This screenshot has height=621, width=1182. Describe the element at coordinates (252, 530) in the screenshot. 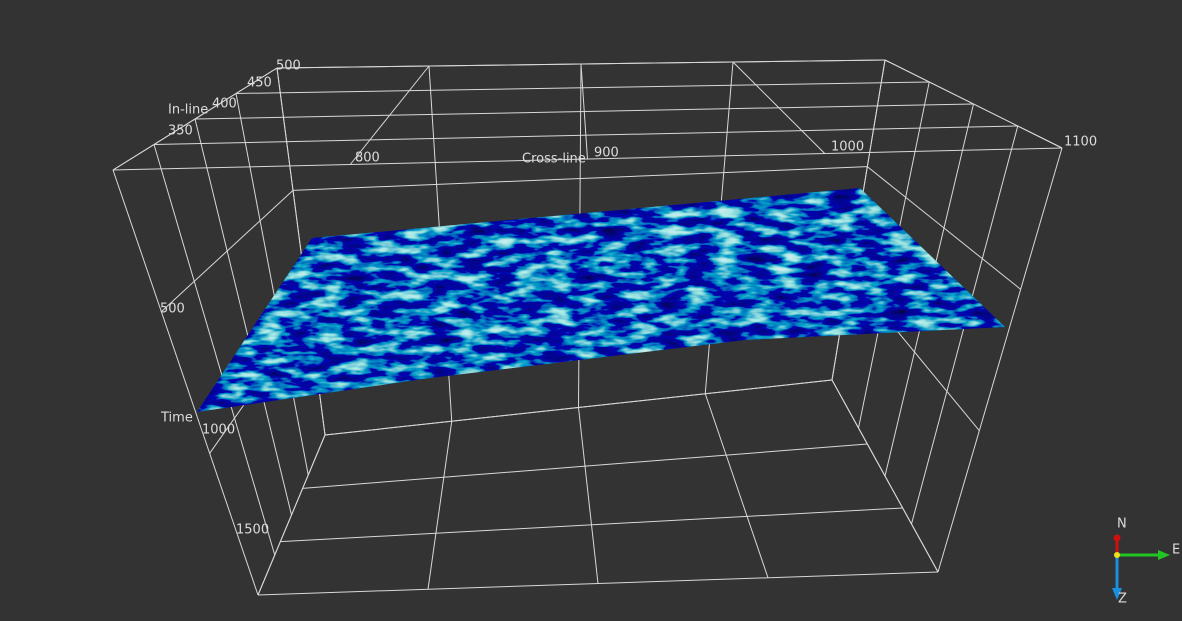

I see `tick-label: 1500` at that location.